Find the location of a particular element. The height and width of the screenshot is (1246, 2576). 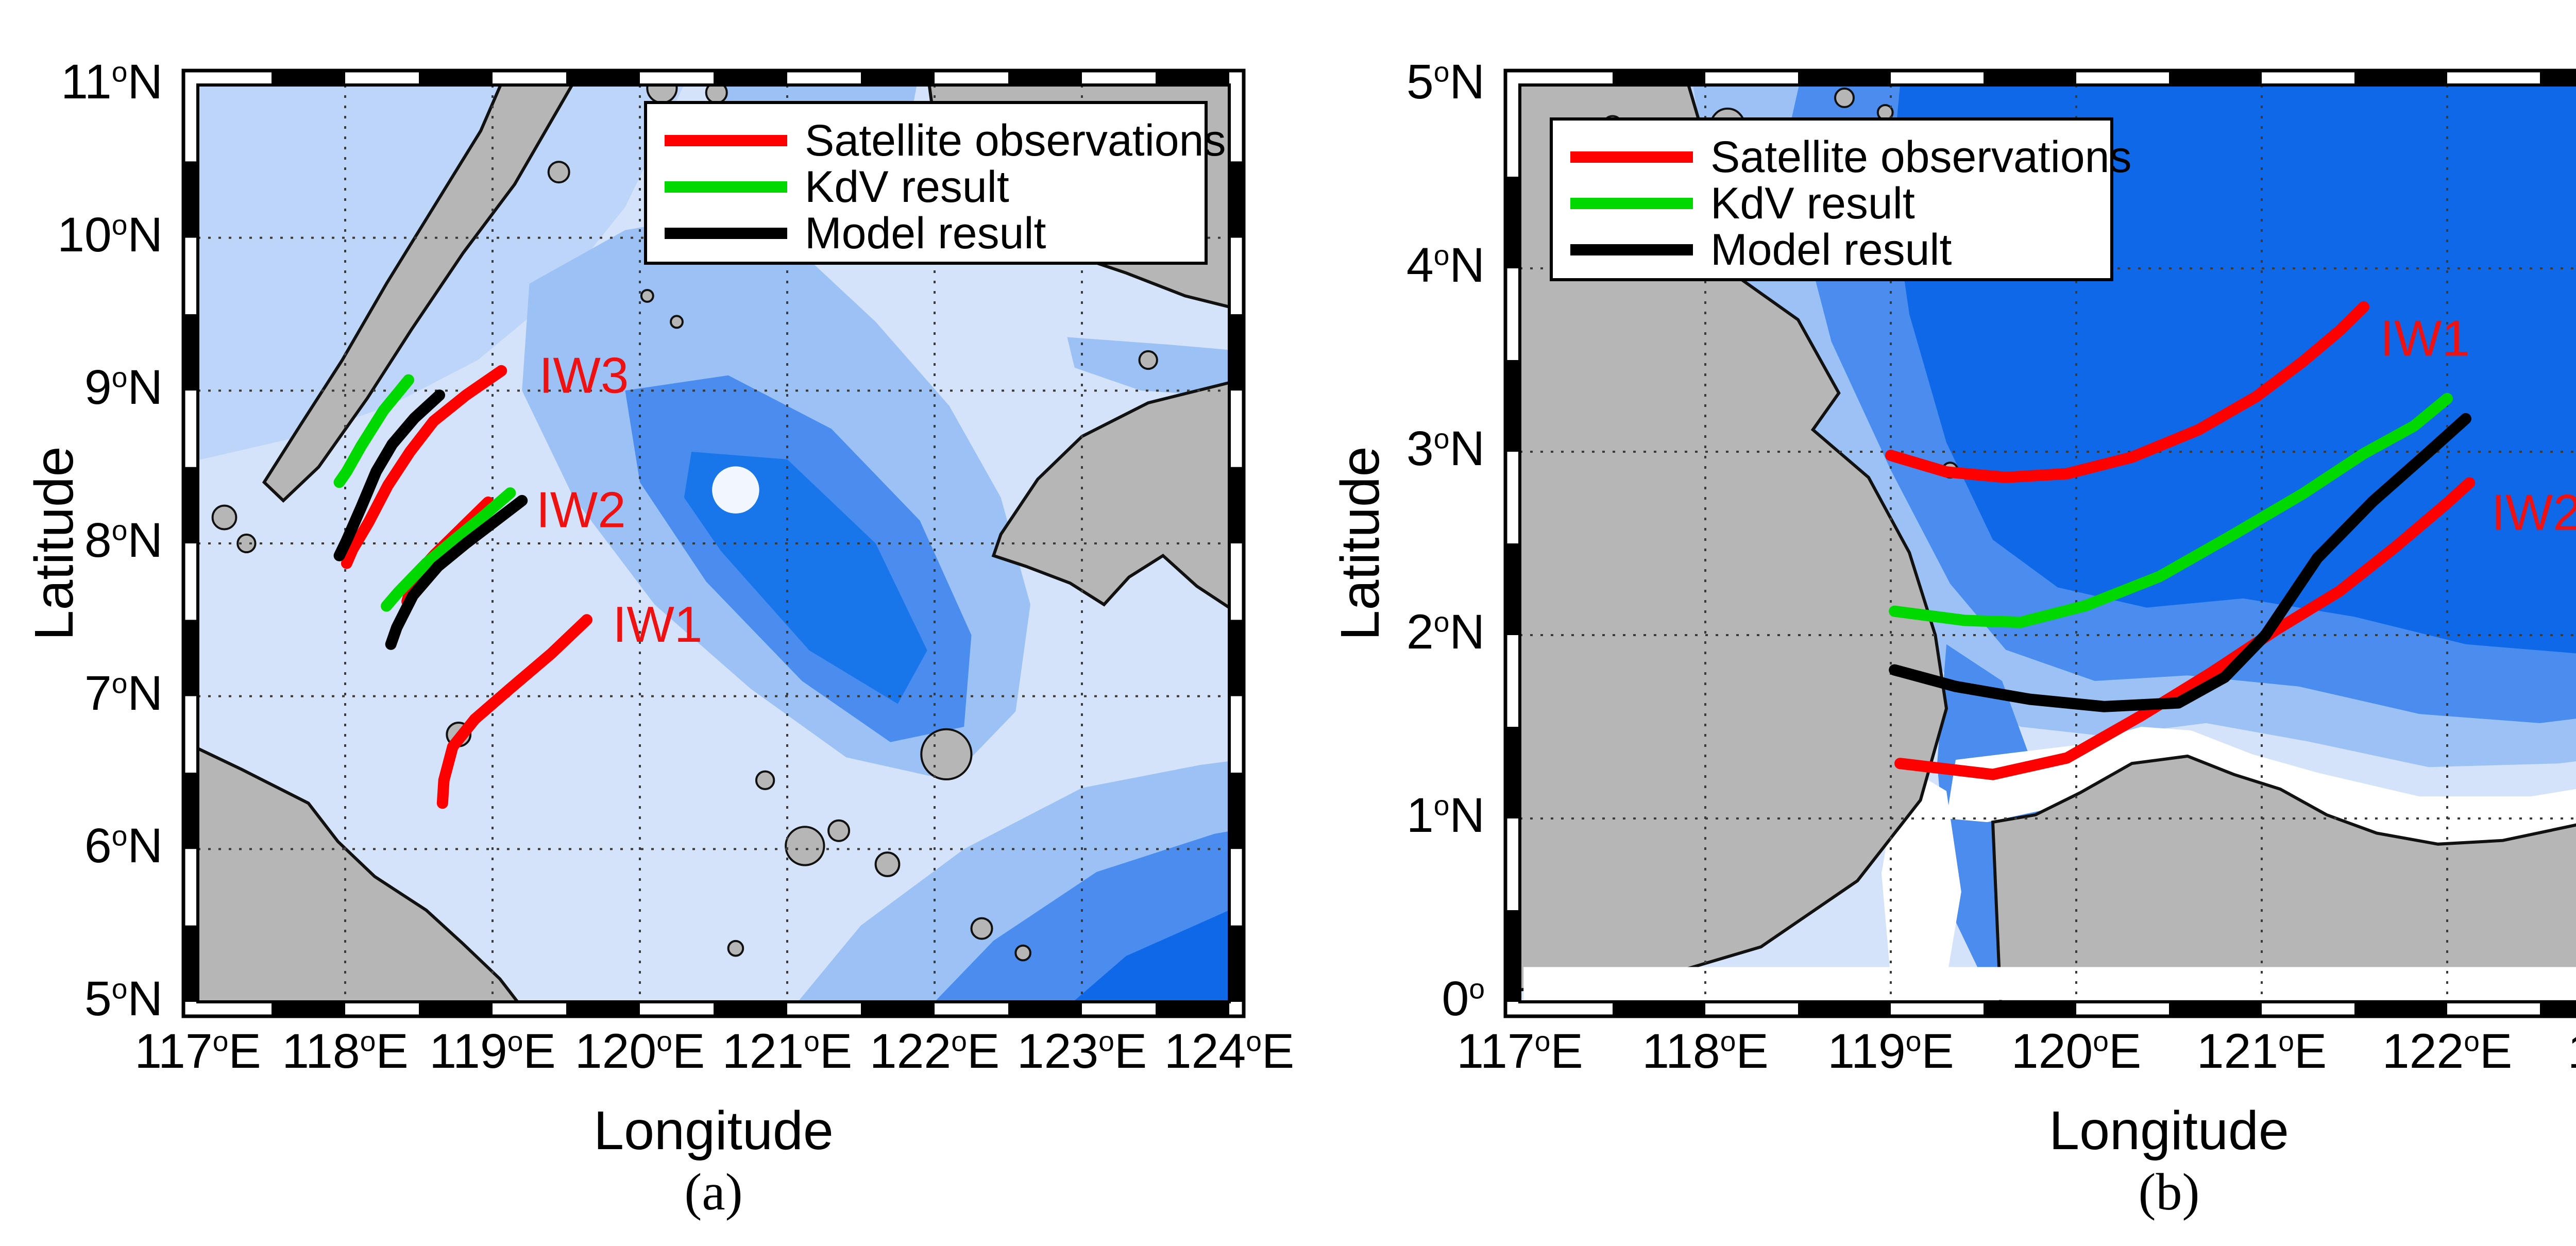

iw2-kdv-curve is located at coordinates (448, 550).